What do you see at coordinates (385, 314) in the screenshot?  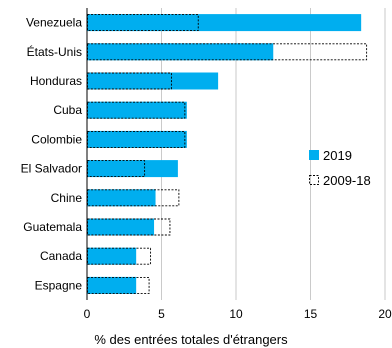 I see `x-tick-label: 20` at bounding box center [385, 314].